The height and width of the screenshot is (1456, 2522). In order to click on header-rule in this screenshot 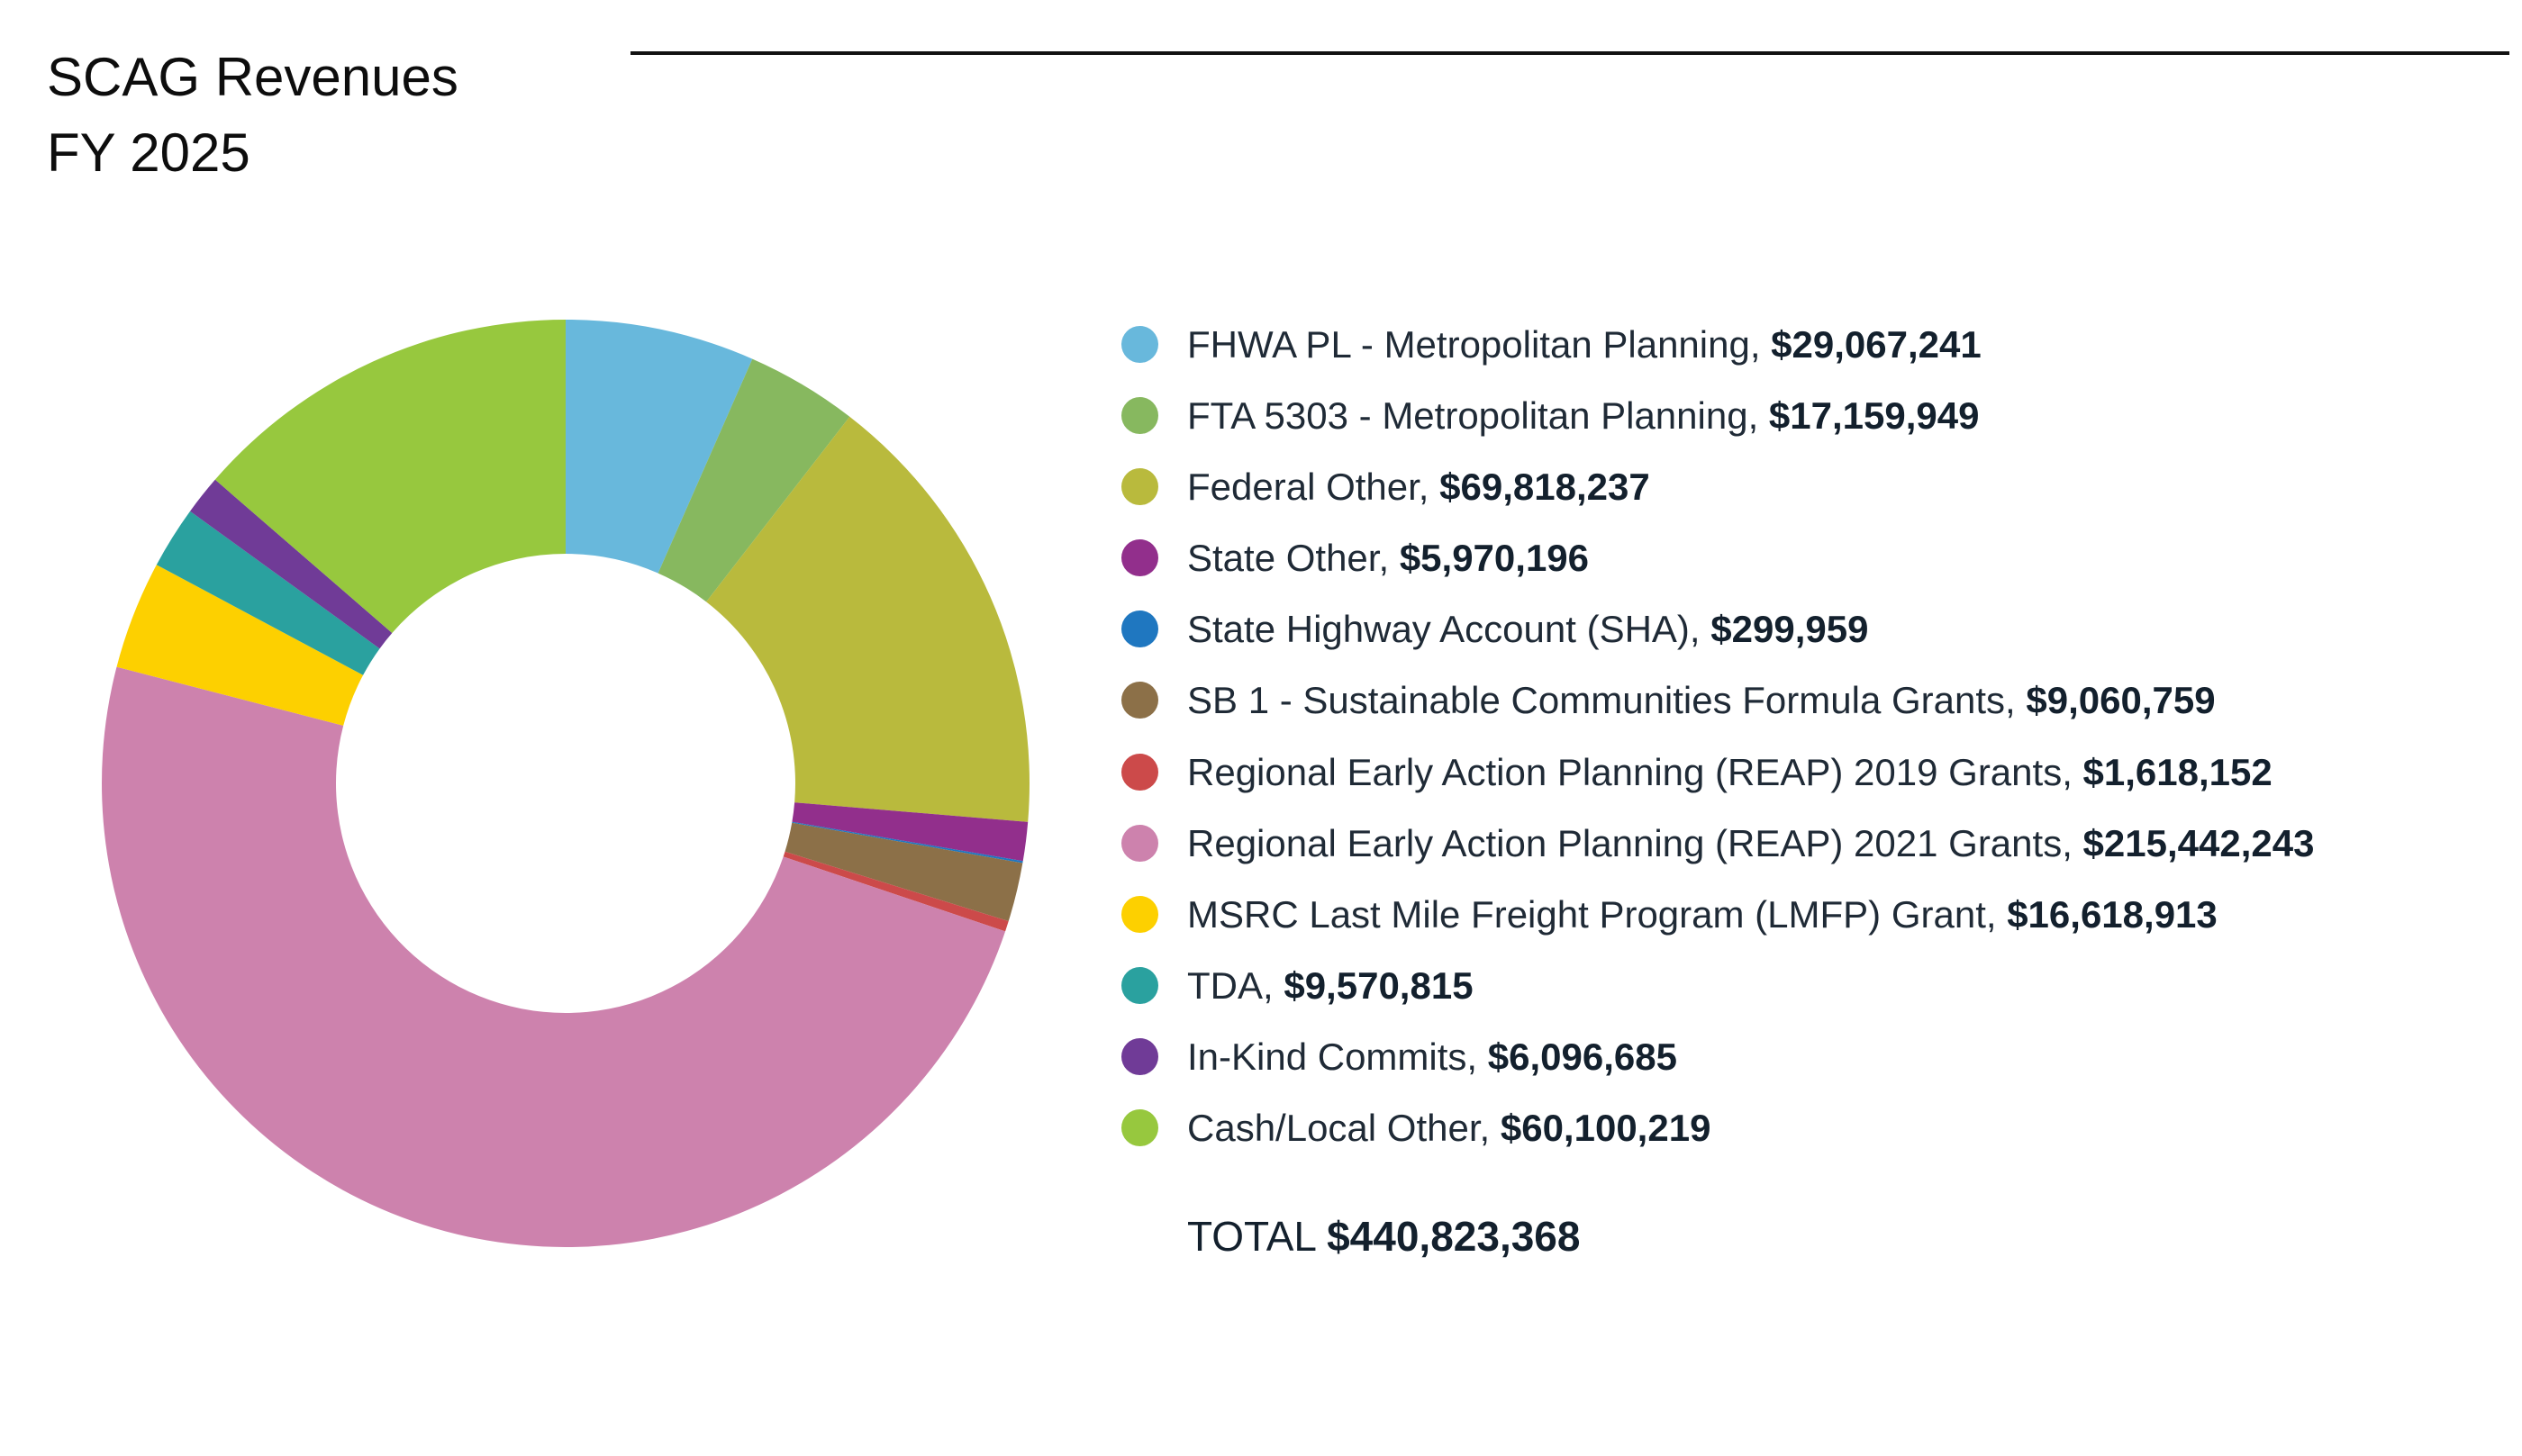, I will do `click(1570, 53)`.